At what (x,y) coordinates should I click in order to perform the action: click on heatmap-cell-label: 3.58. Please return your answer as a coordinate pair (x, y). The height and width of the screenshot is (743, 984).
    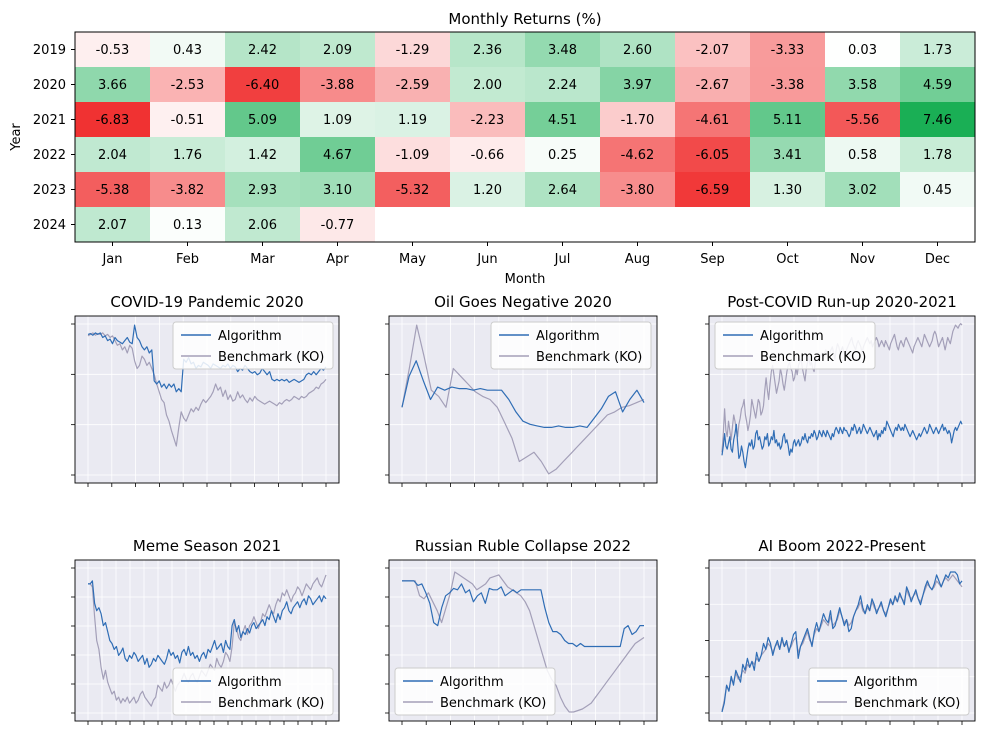
    Looking at the image, I should click on (862, 85).